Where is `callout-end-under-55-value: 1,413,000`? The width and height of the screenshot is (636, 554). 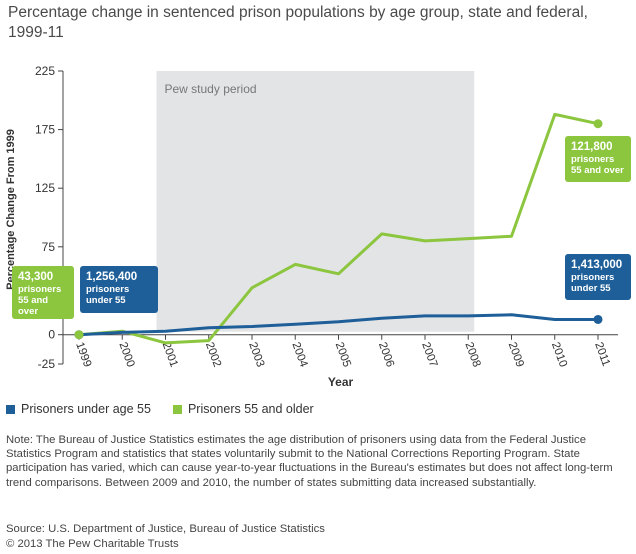
callout-end-under-55-value: 1,413,000 is located at coordinates (597, 265).